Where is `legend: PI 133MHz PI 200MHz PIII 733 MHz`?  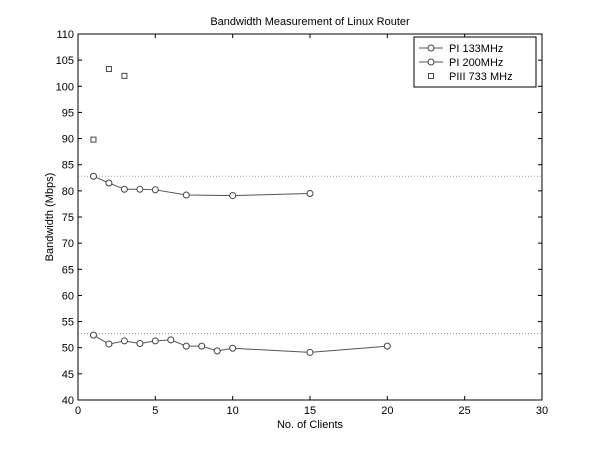 legend: PI 133MHz PI 200MHz PIII 733 MHz is located at coordinates (475, 62).